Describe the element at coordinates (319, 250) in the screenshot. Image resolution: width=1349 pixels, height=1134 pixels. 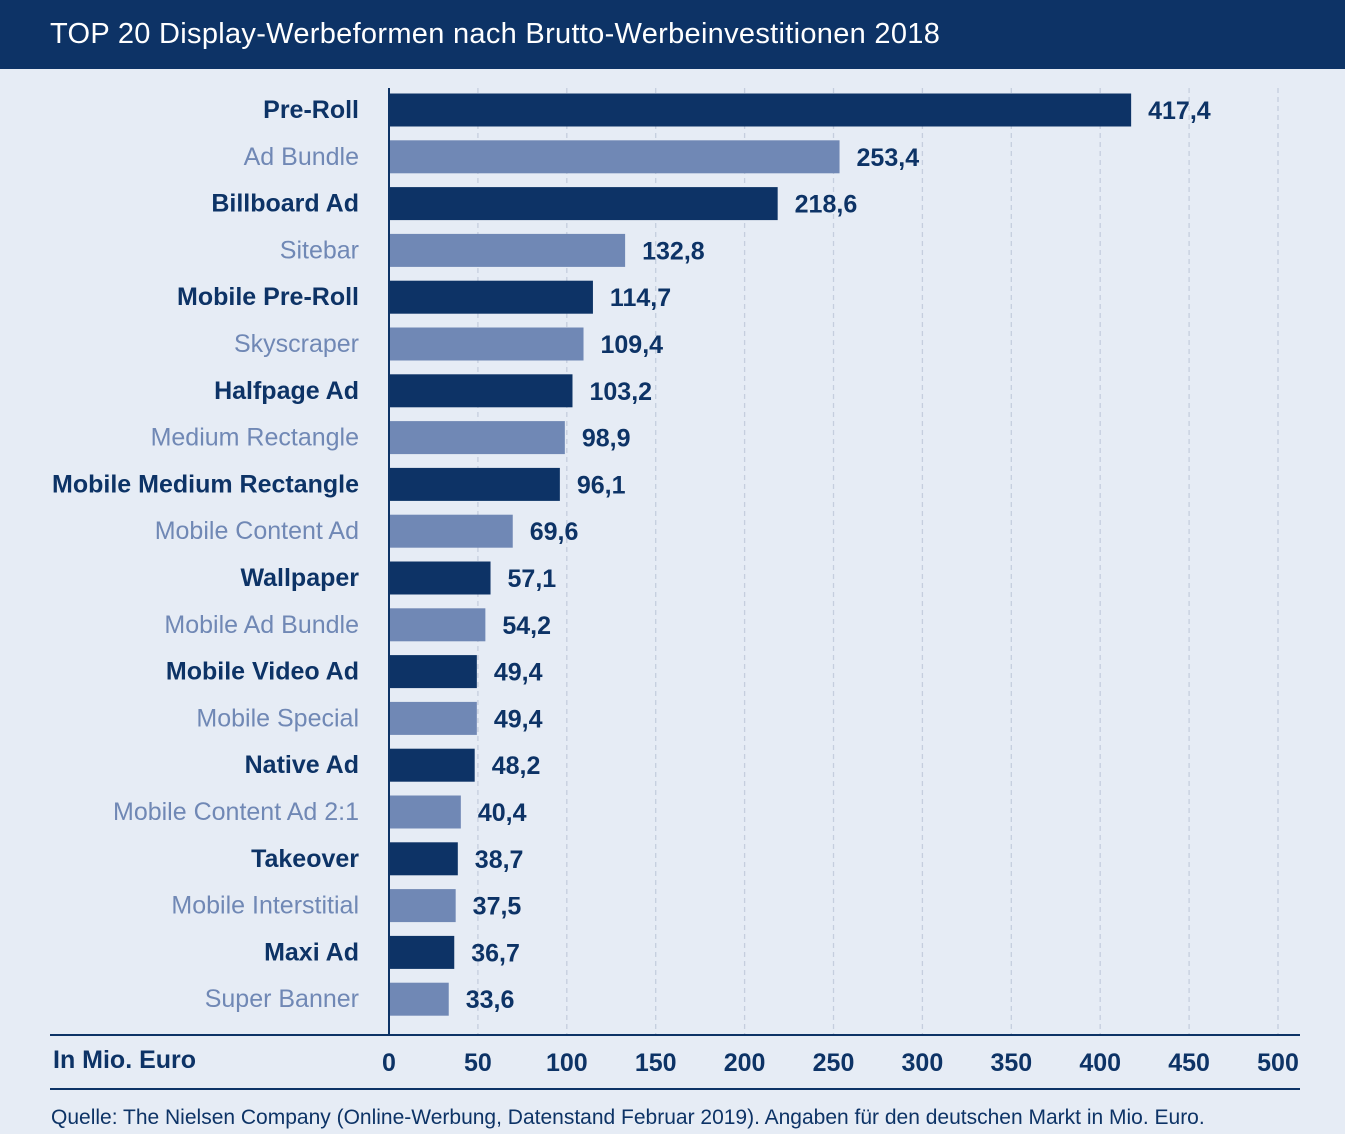
I see `category-label-4: Sitebar` at that location.